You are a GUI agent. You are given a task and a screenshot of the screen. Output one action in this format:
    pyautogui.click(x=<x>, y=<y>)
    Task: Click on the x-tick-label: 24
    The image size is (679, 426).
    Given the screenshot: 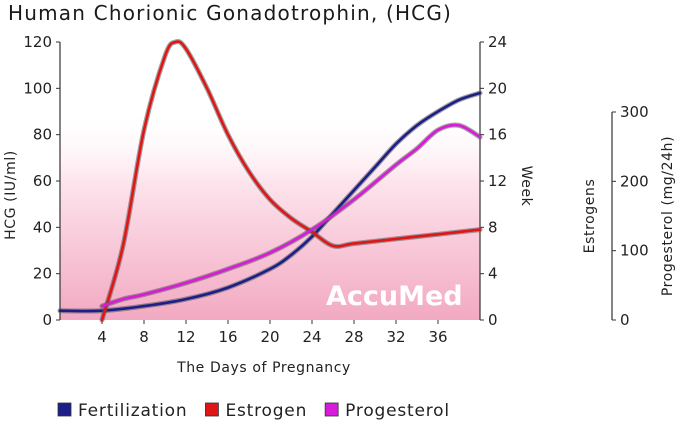 What is the action you would take?
    pyautogui.click(x=311, y=337)
    